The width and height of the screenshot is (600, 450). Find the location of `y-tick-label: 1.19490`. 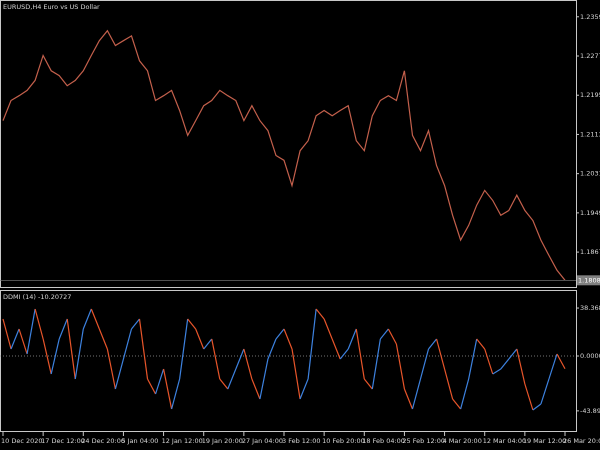

y-tick-label: 1.19490 is located at coordinates (590, 213).